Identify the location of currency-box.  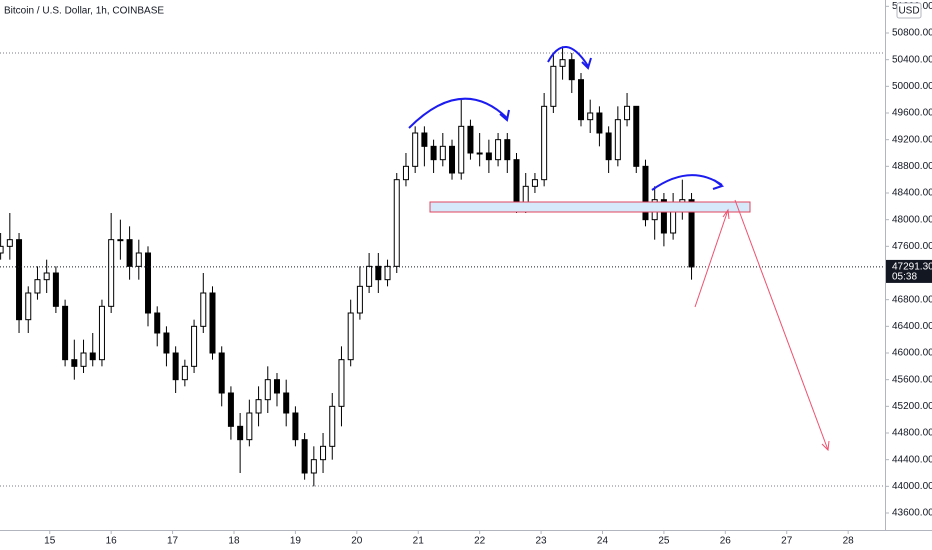
(909, 10).